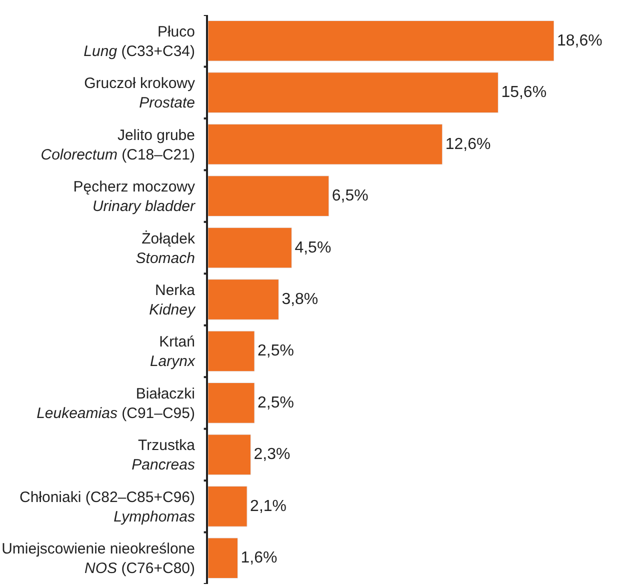 The height and width of the screenshot is (586, 624). I want to click on y-tick-label: Trzustka Pancreas, so click(164, 455).